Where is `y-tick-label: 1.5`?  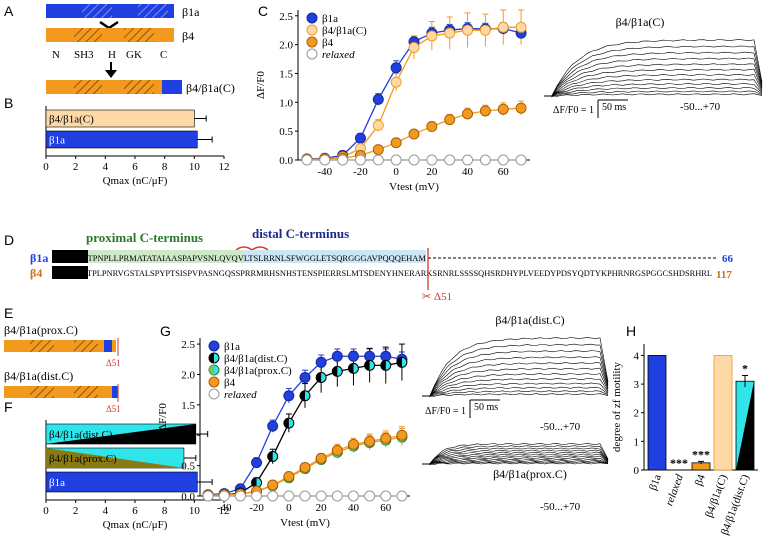 y-tick-label: 1.5 is located at coordinates (188, 406).